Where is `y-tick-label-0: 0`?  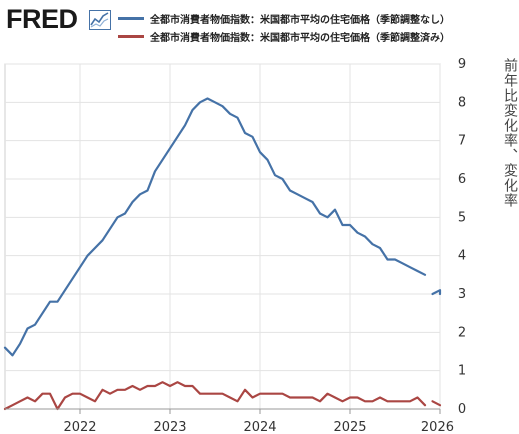 y-tick-label-0: 0 is located at coordinates (462, 409).